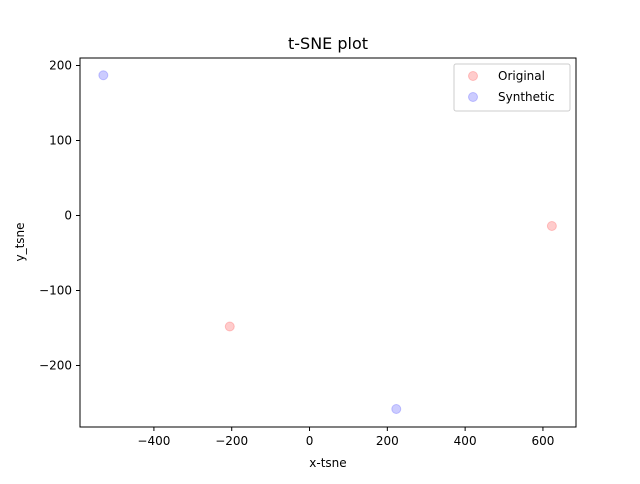 This screenshot has height=484, width=640. Describe the element at coordinates (55, 291) in the screenshot. I see `y-tick-label: −100` at that location.